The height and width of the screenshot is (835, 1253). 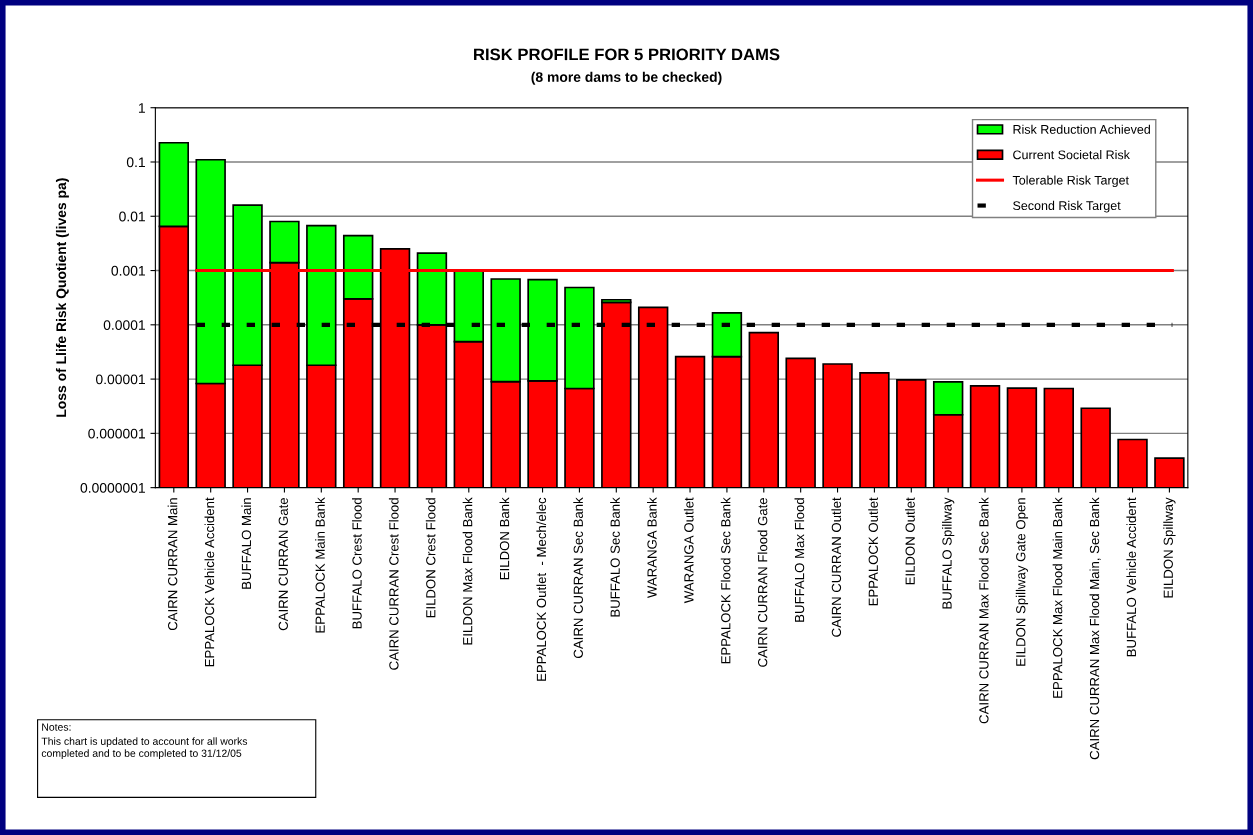 What do you see at coordinates (1095, 628) in the screenshot?
I see `x-tick-label: CAIRN CURRAN Max Flood Main, Sec Bank` at bounding box center [1095, 628].